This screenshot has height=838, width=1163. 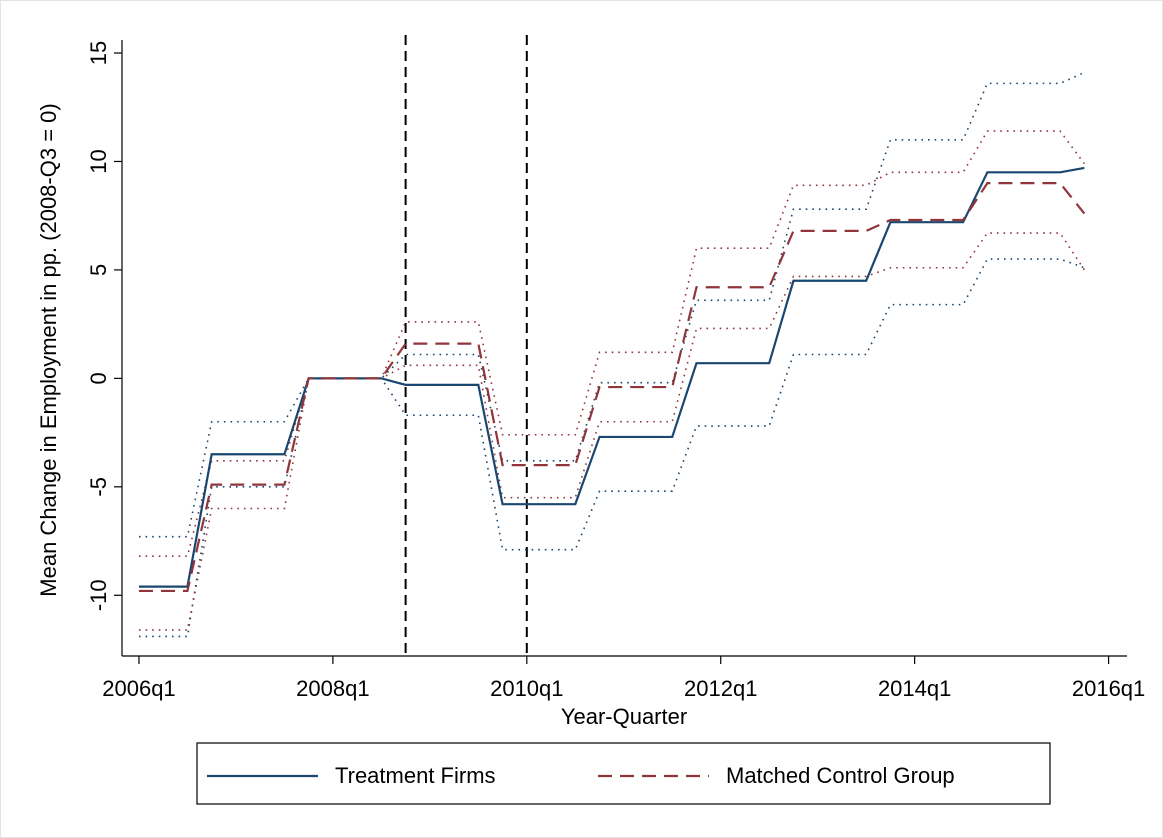 What do you see at coordinates (415, 775) in the screenshot?
I see `legend-label: Treatment Firms` at bounding box center [415, 775].